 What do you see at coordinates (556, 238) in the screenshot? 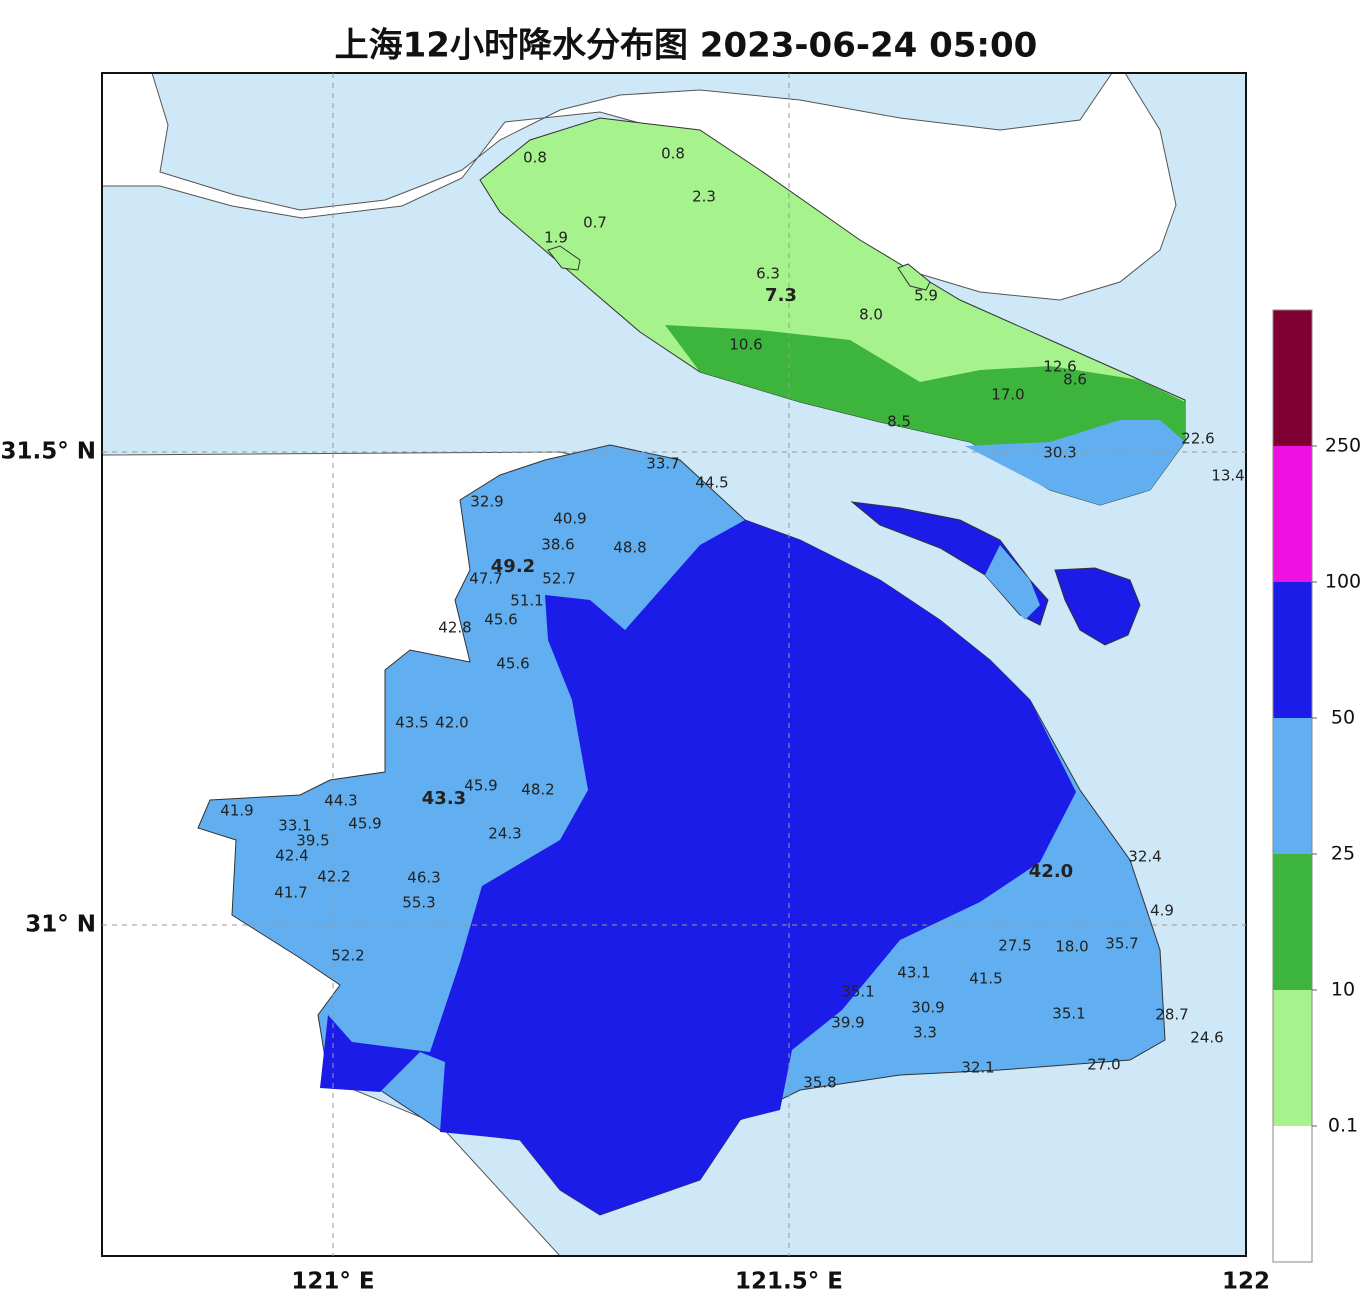
I see `station-value: 1.9` at bounding box center [556, 238].